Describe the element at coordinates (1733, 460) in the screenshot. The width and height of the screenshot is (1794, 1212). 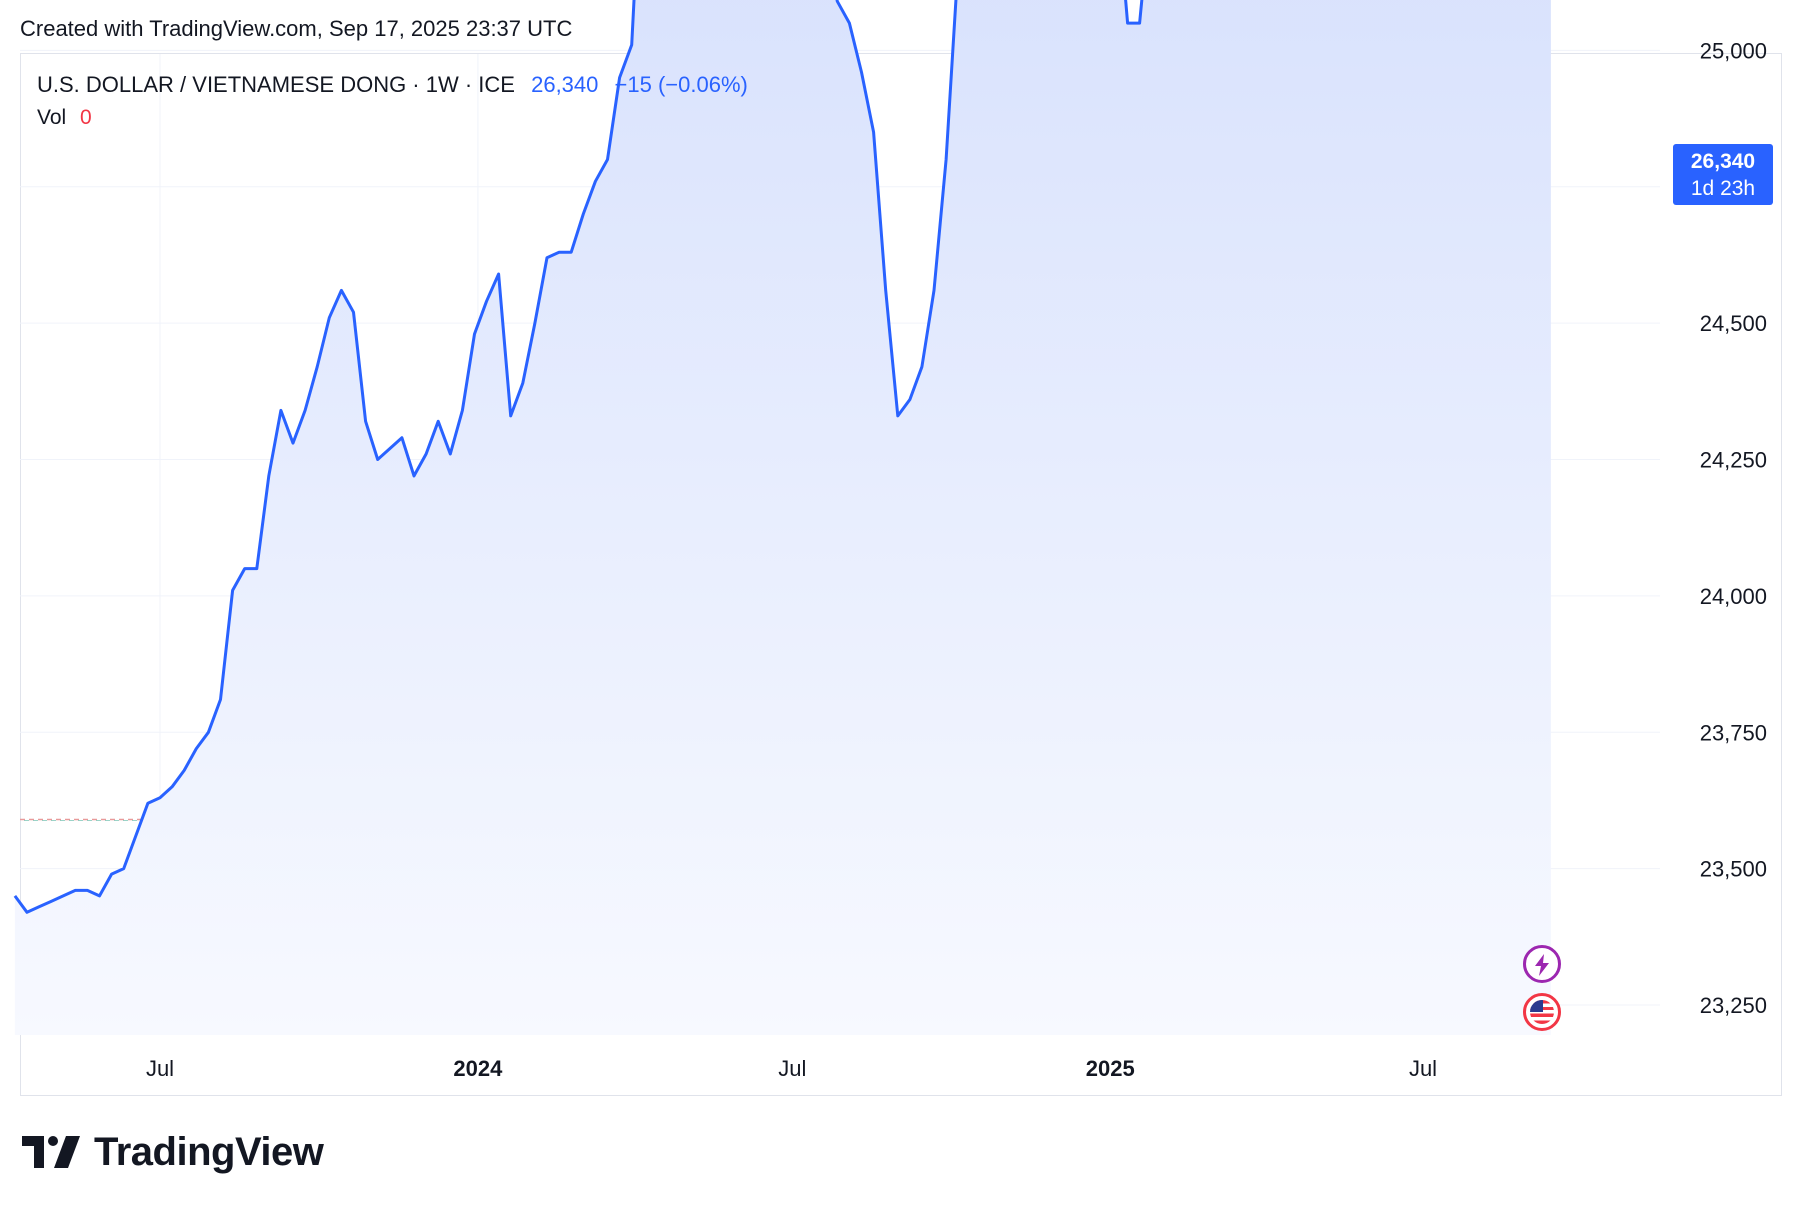
I see `y-tick-label: 24,250` at that location.